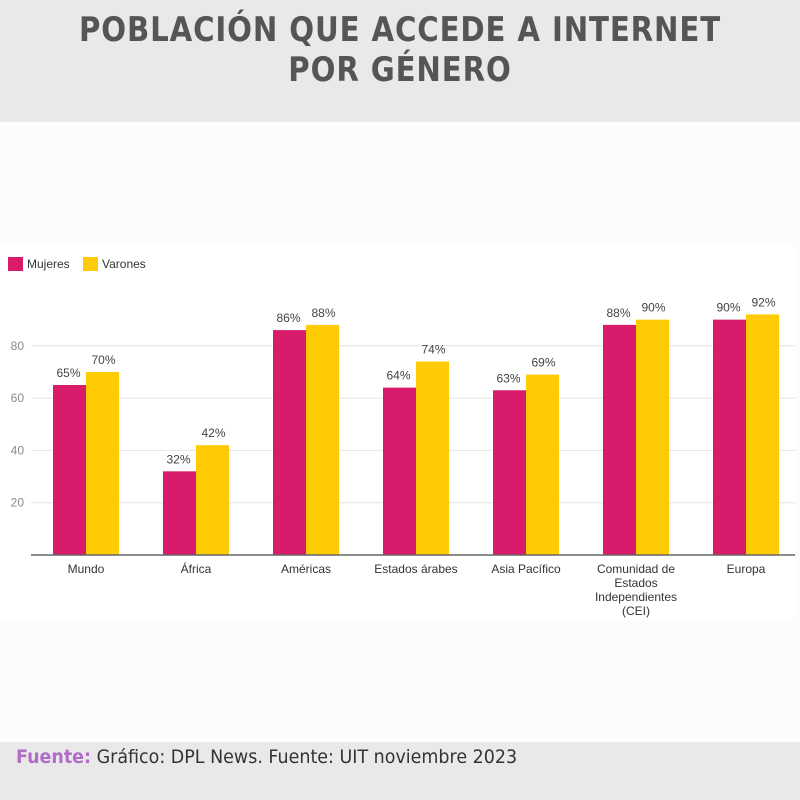 The height and width of the screenshot is (800, 800). What do you see at coordinates (508, 378) in the screenshot?
I see `data-label: 63%` at bounding box center [508, 378].